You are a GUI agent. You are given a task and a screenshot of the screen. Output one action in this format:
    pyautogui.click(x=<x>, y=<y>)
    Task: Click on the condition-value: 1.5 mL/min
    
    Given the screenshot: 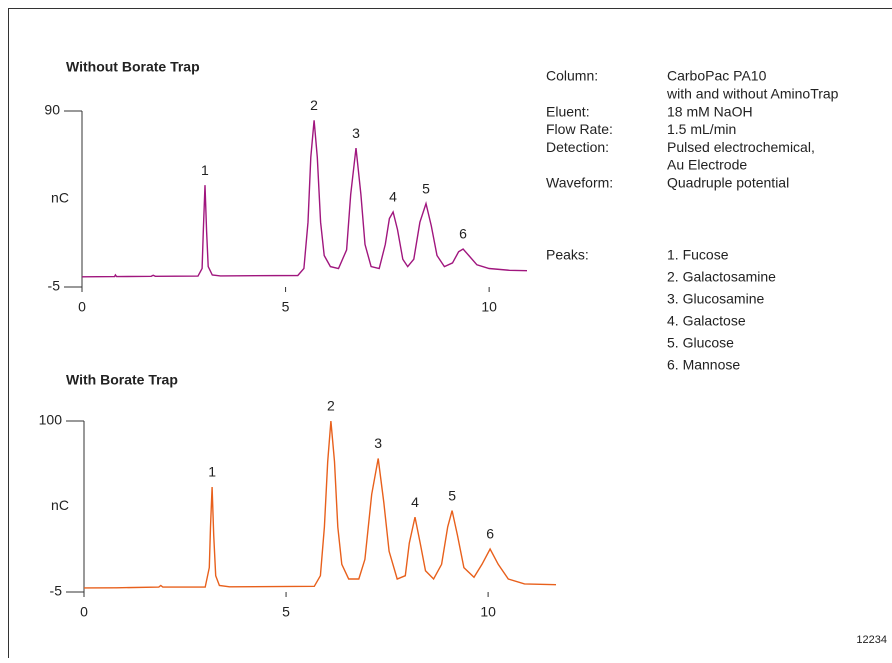 What is the action you would take?
    pyautogui.click(x=701, y=129)
    